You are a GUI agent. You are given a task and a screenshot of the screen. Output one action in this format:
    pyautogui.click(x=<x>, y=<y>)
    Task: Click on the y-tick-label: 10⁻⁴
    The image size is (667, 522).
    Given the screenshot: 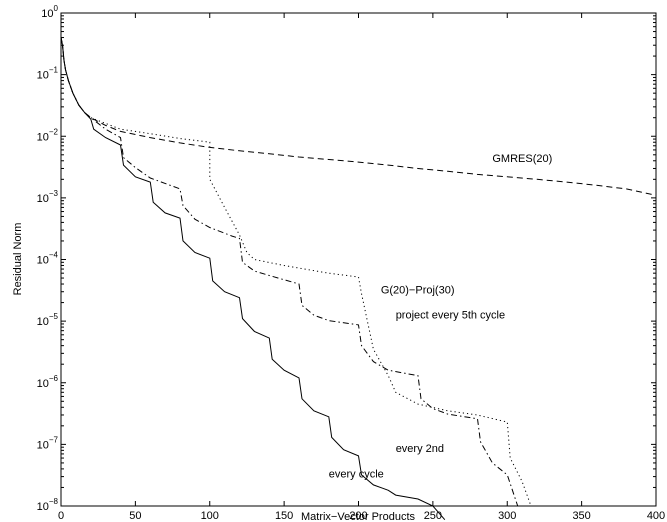 What is the action you would take?
    pyautogui.click(x=48, y=259)
    